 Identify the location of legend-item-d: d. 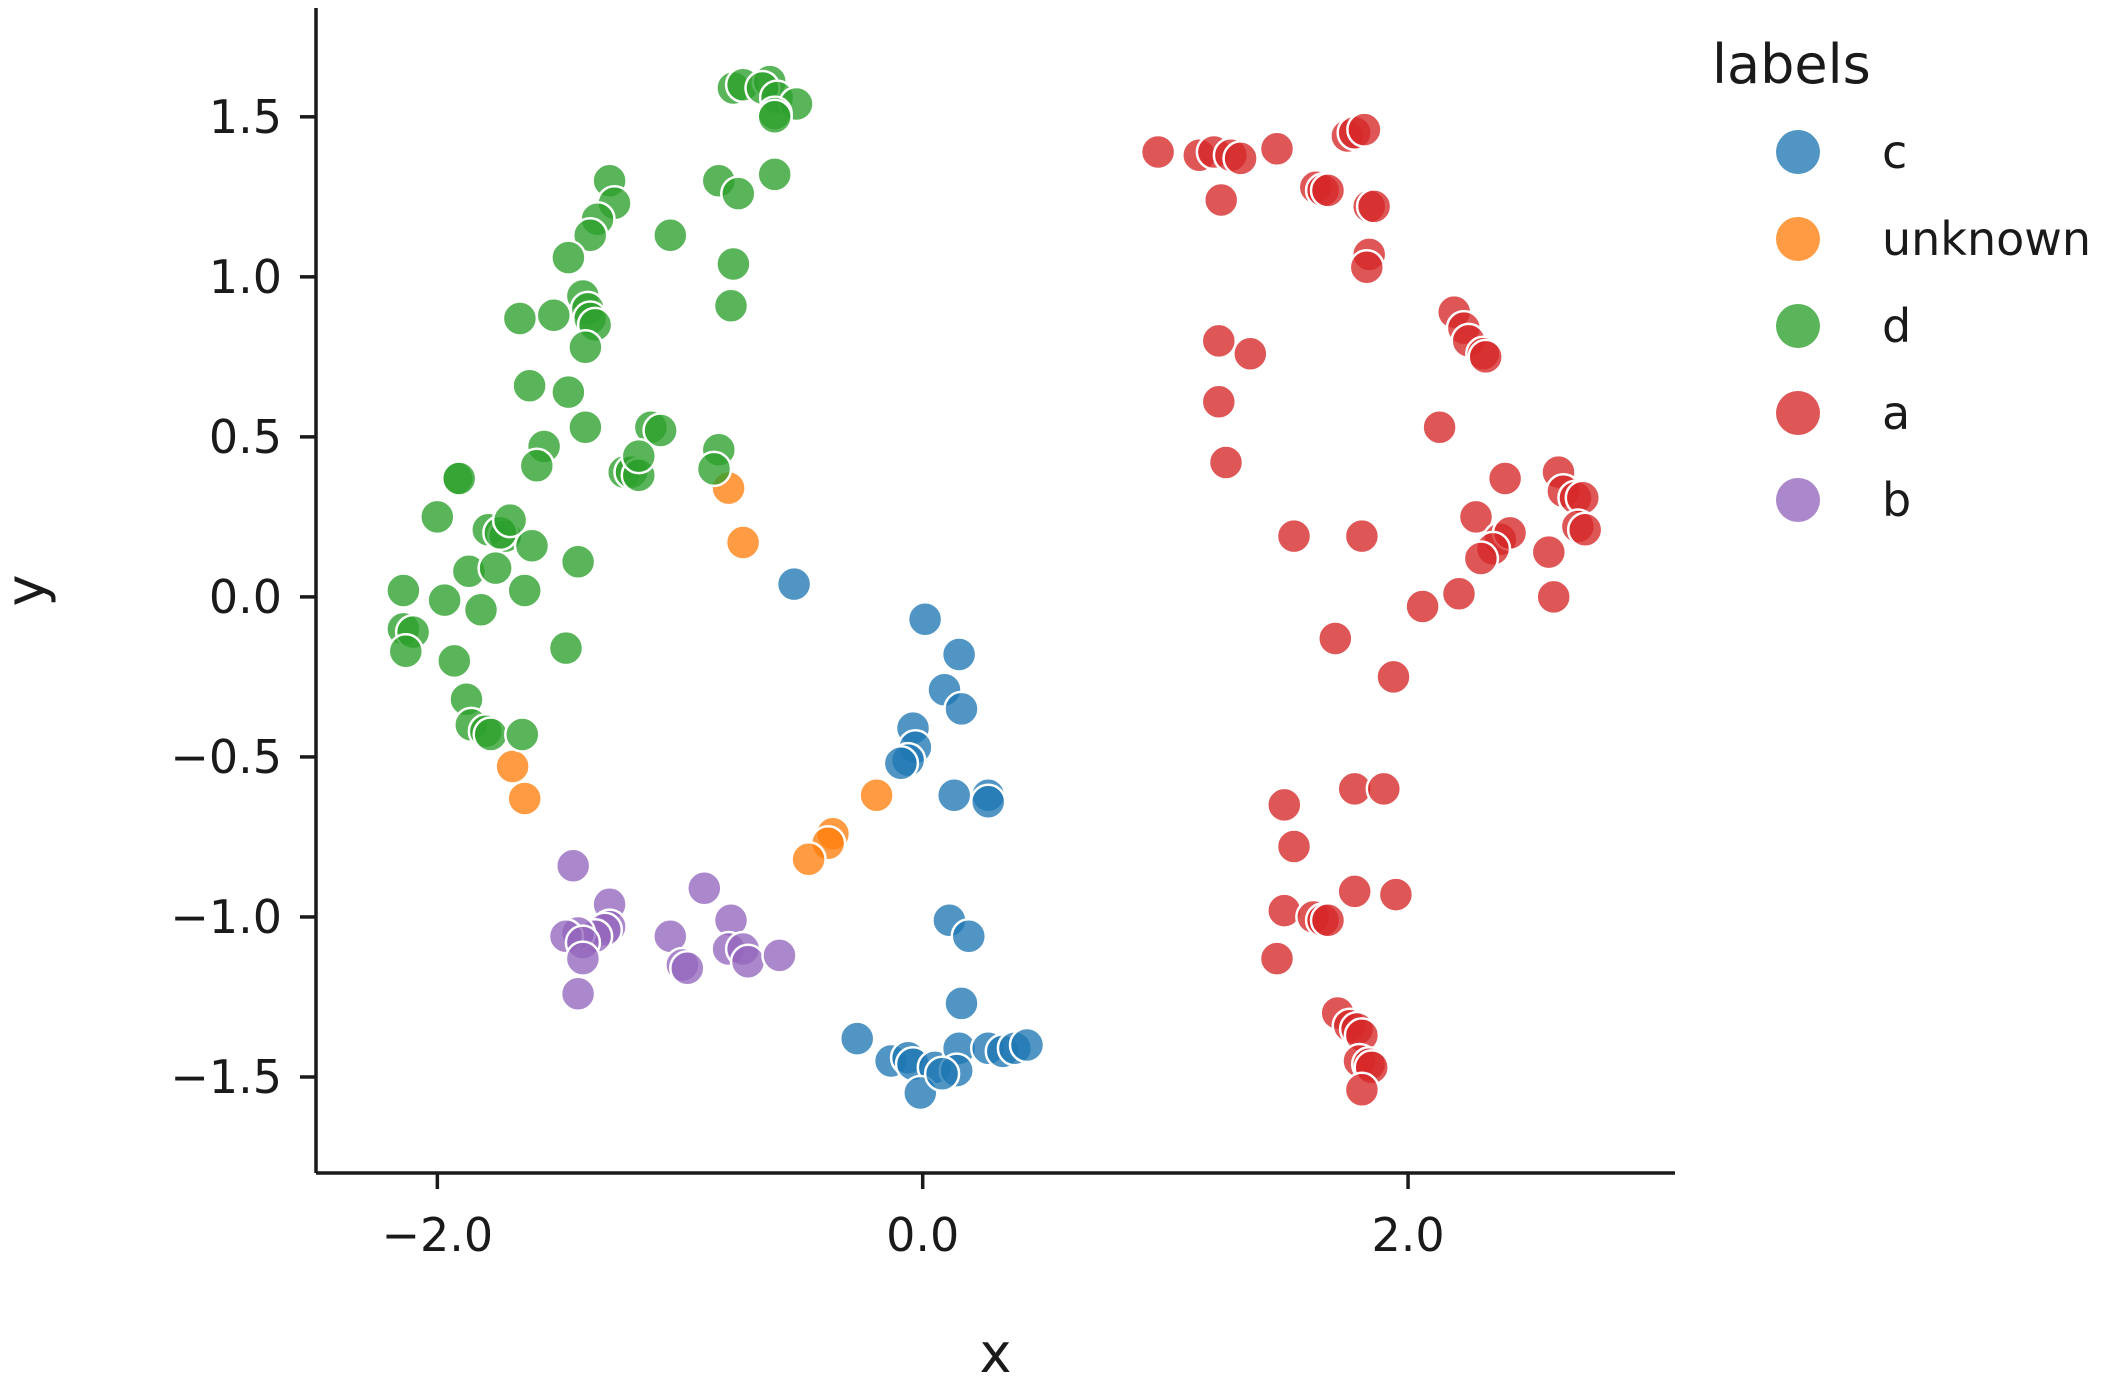
(1843, 326).